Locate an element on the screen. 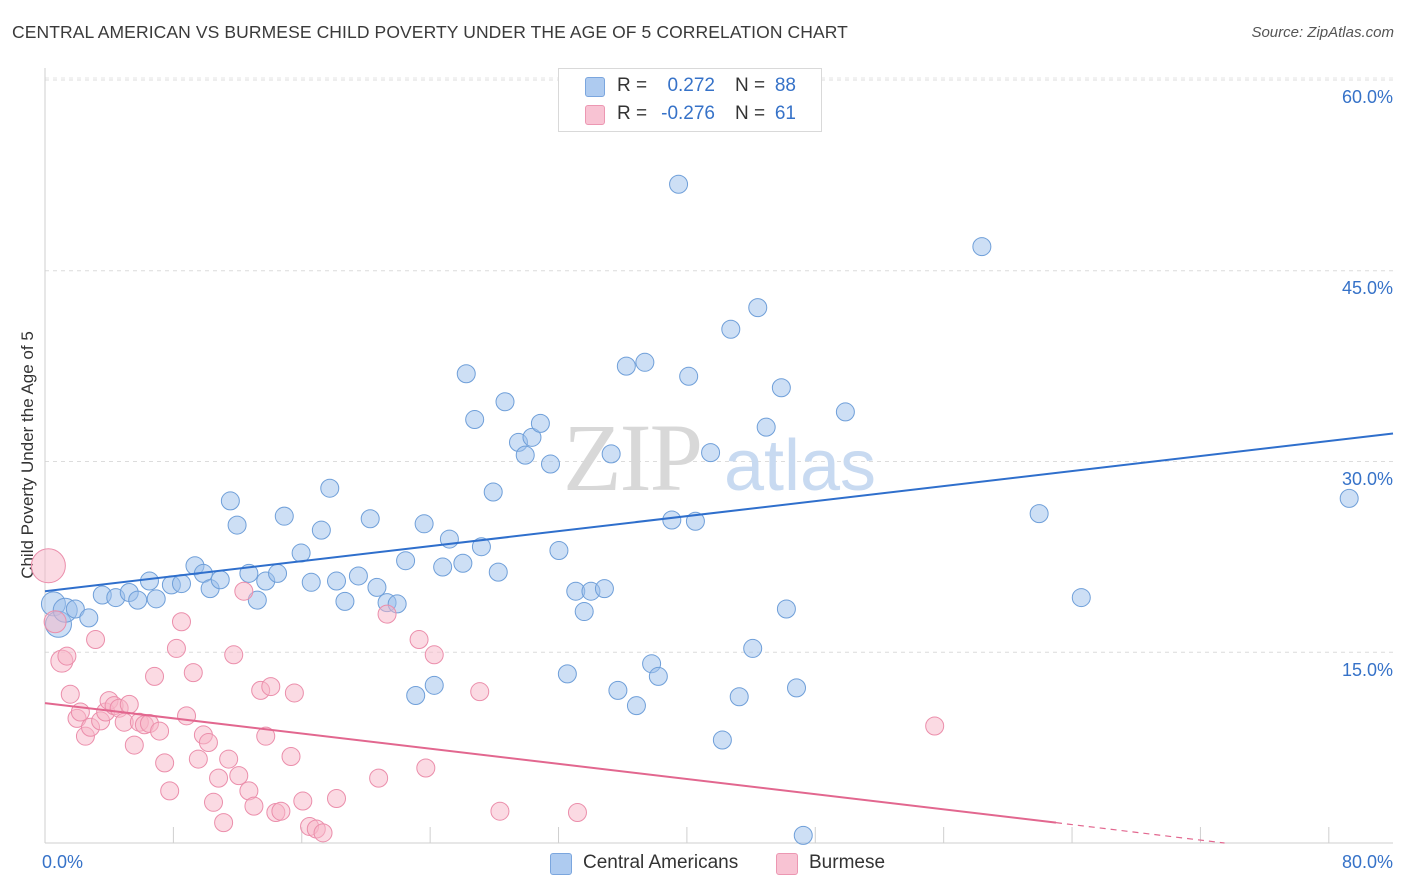  legend-n-value: 88 is located at coordinates (785, 85).